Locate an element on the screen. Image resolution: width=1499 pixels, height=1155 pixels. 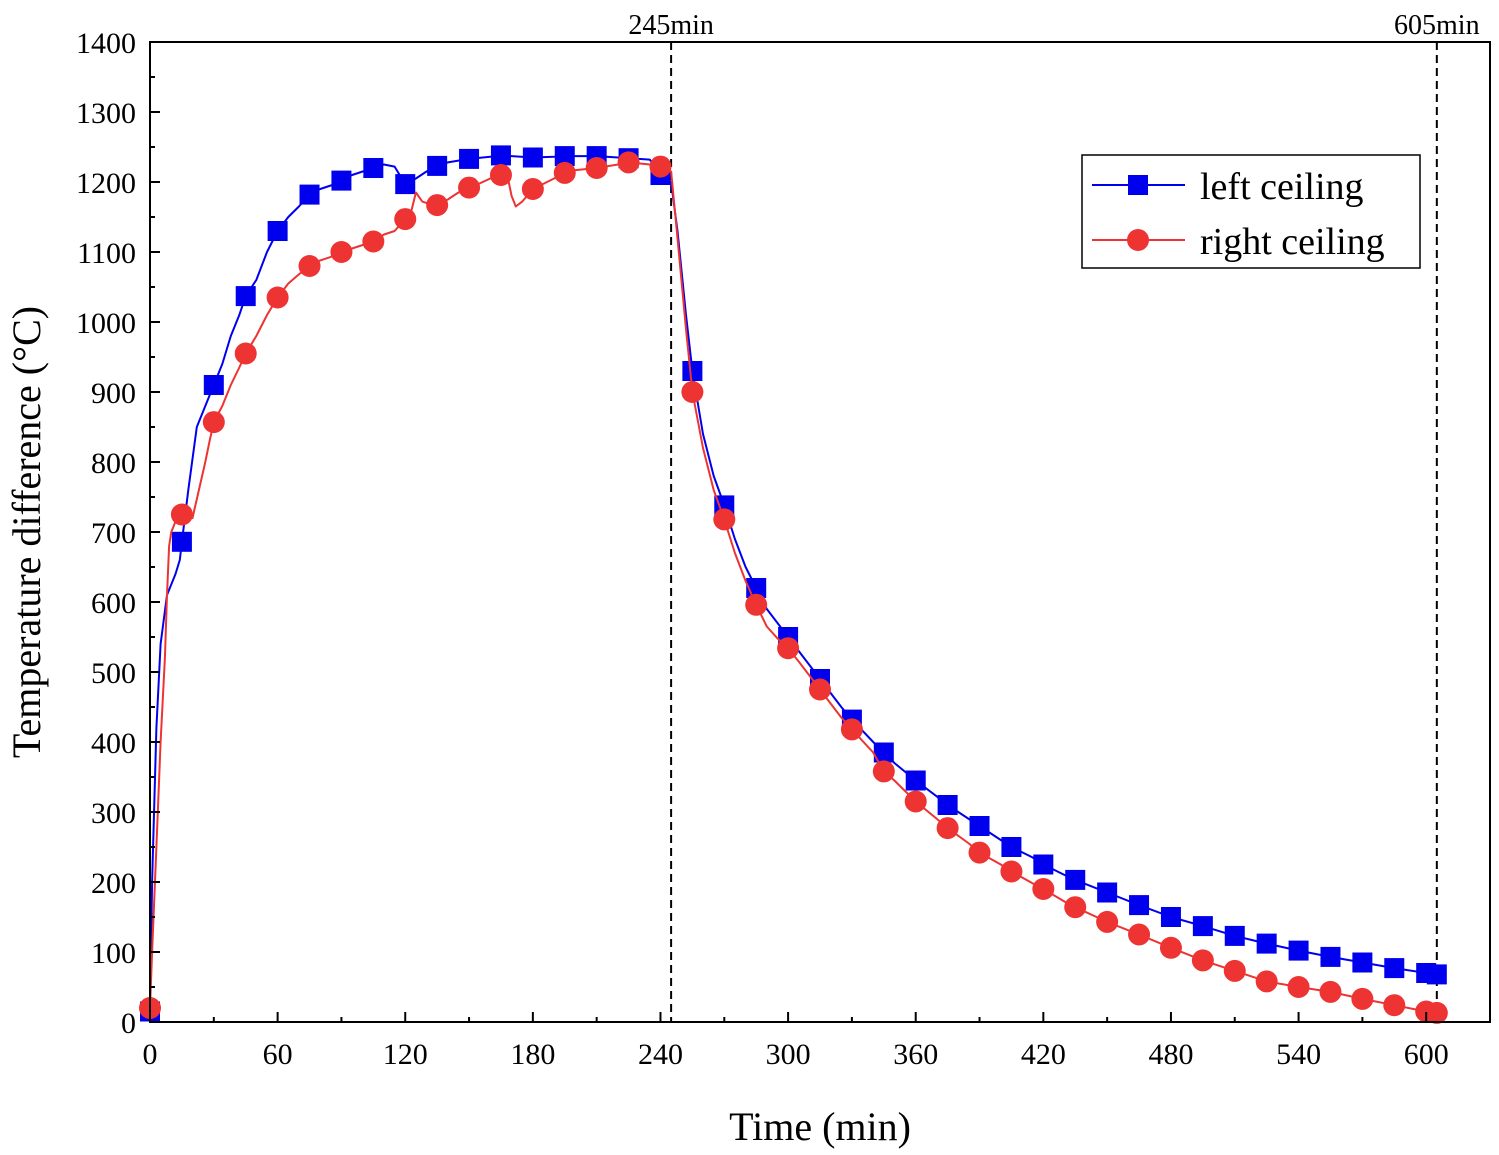
x-axis: 0 60 120 180 240 300 360 420 480 540 600 is located at coordinates (817, 1041).